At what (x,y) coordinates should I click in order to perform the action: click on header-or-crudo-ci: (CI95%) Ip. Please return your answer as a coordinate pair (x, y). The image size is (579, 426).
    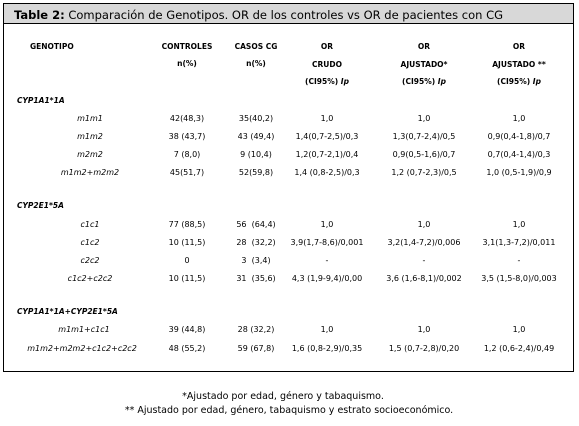
    Looking at the image, I should click on (327, 81).